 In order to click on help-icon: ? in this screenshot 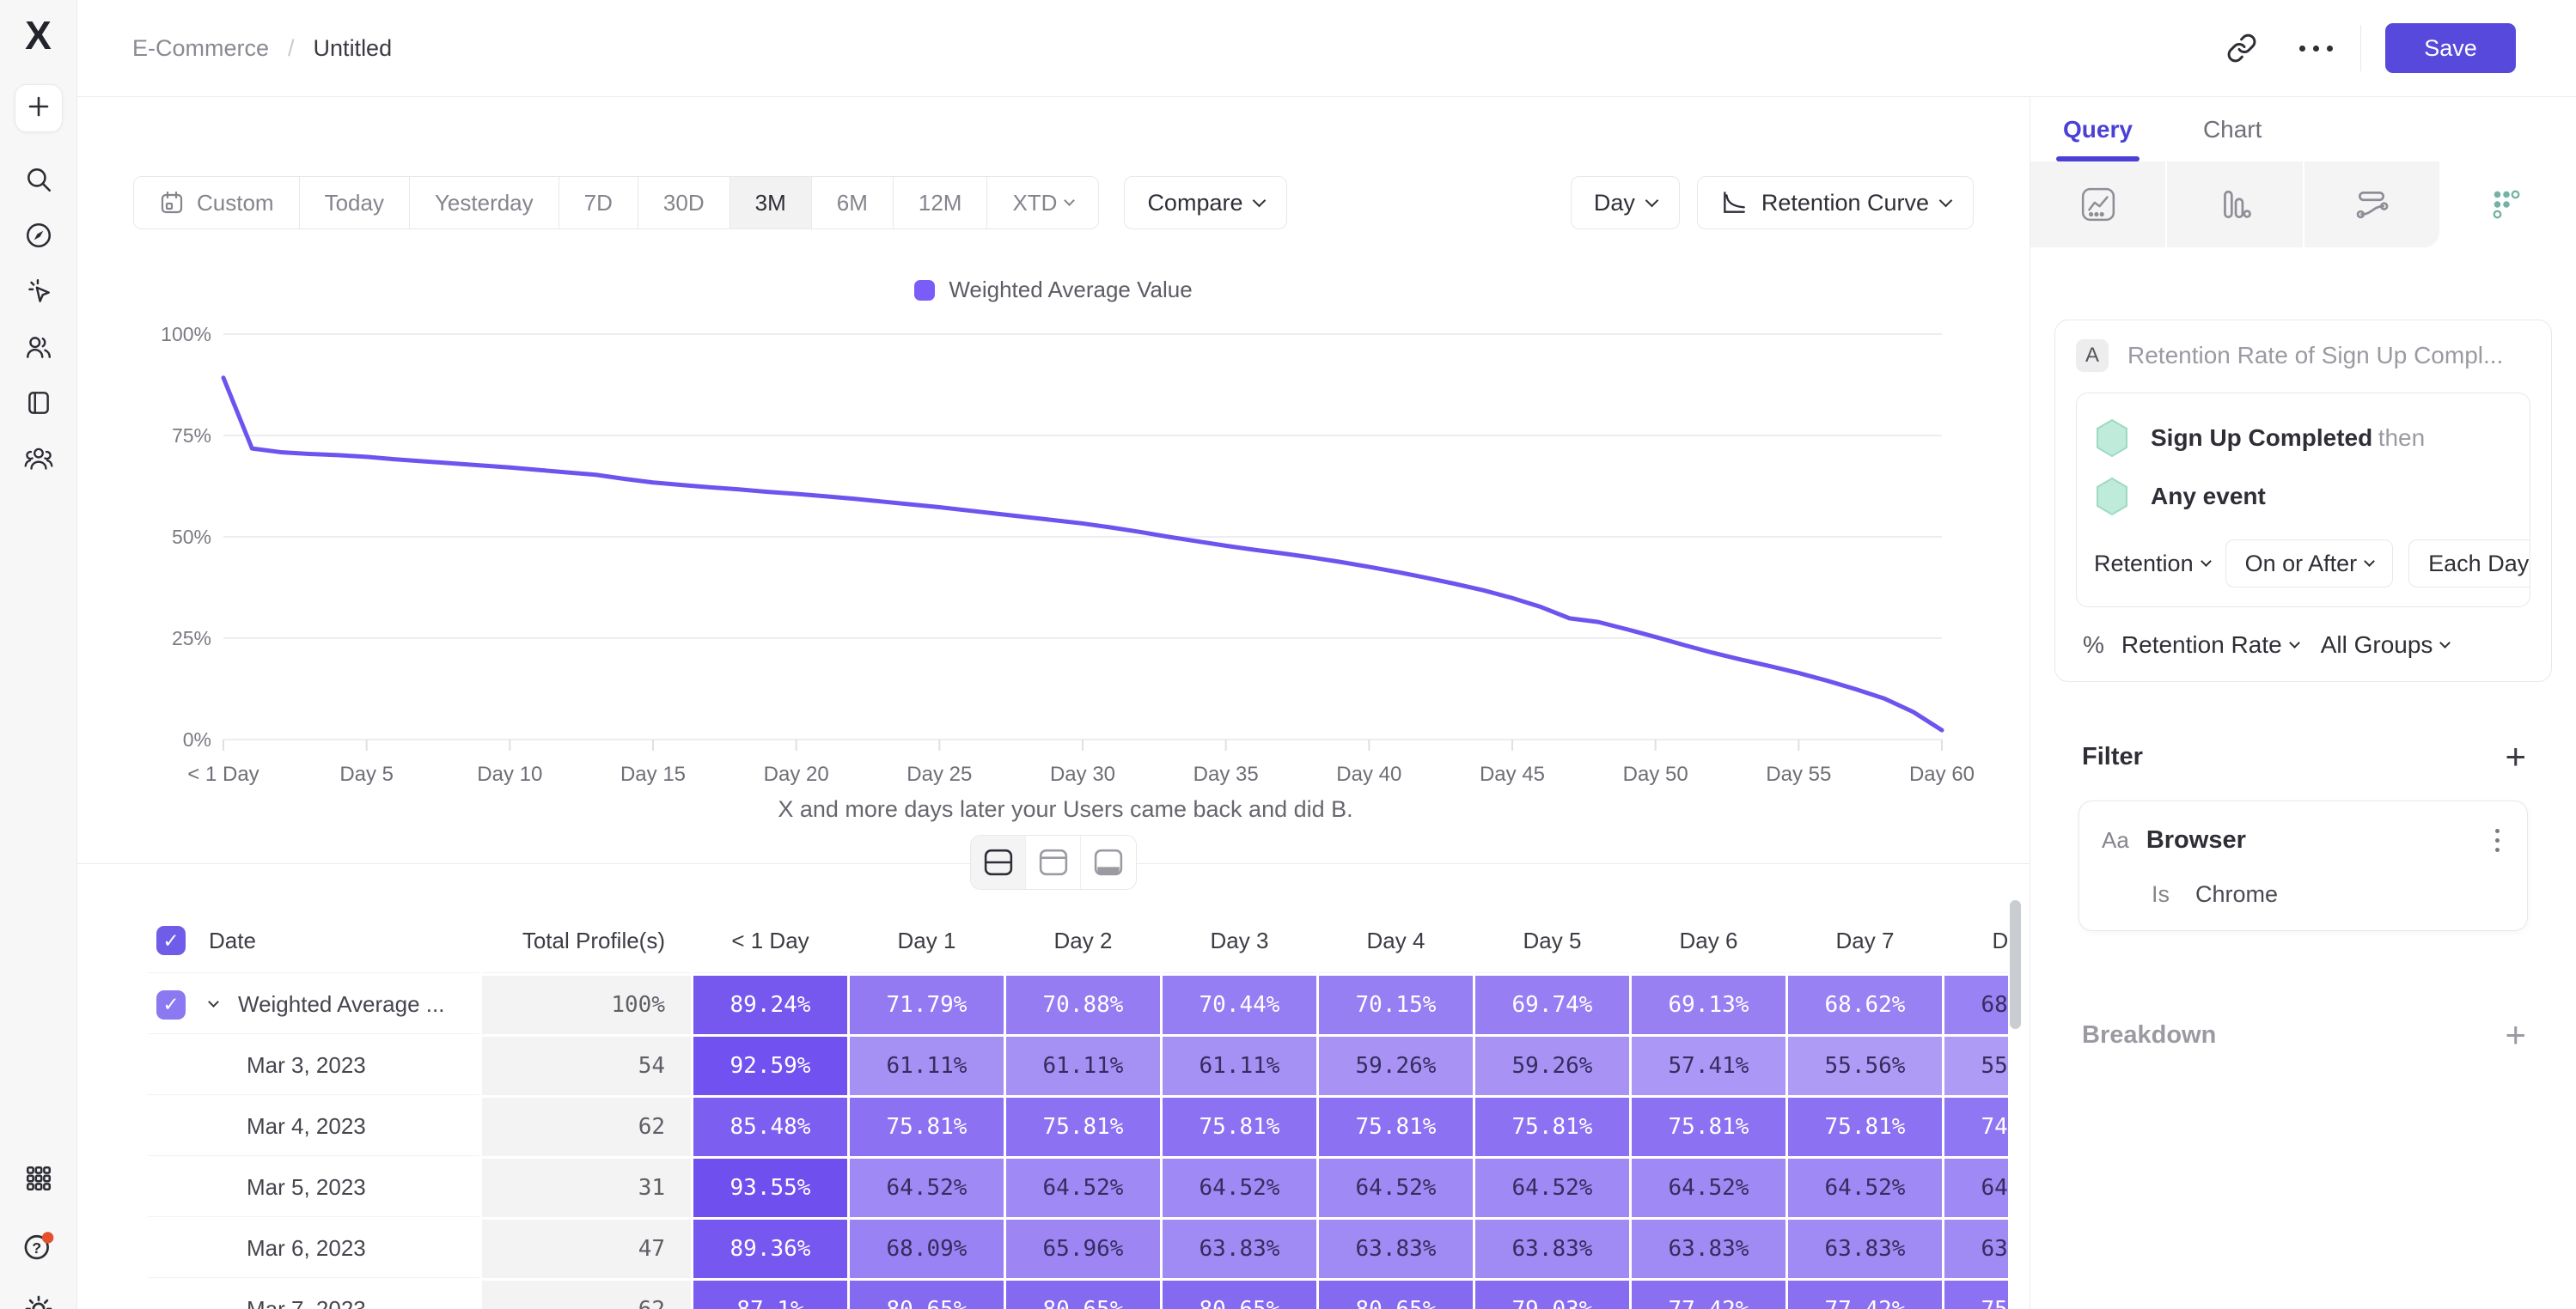, I will do `click(38, 1246)`.